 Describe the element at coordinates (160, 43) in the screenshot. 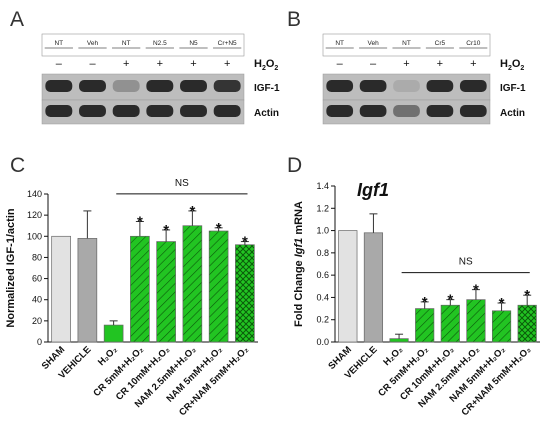

I see `lane-label: N2.5` at that location.